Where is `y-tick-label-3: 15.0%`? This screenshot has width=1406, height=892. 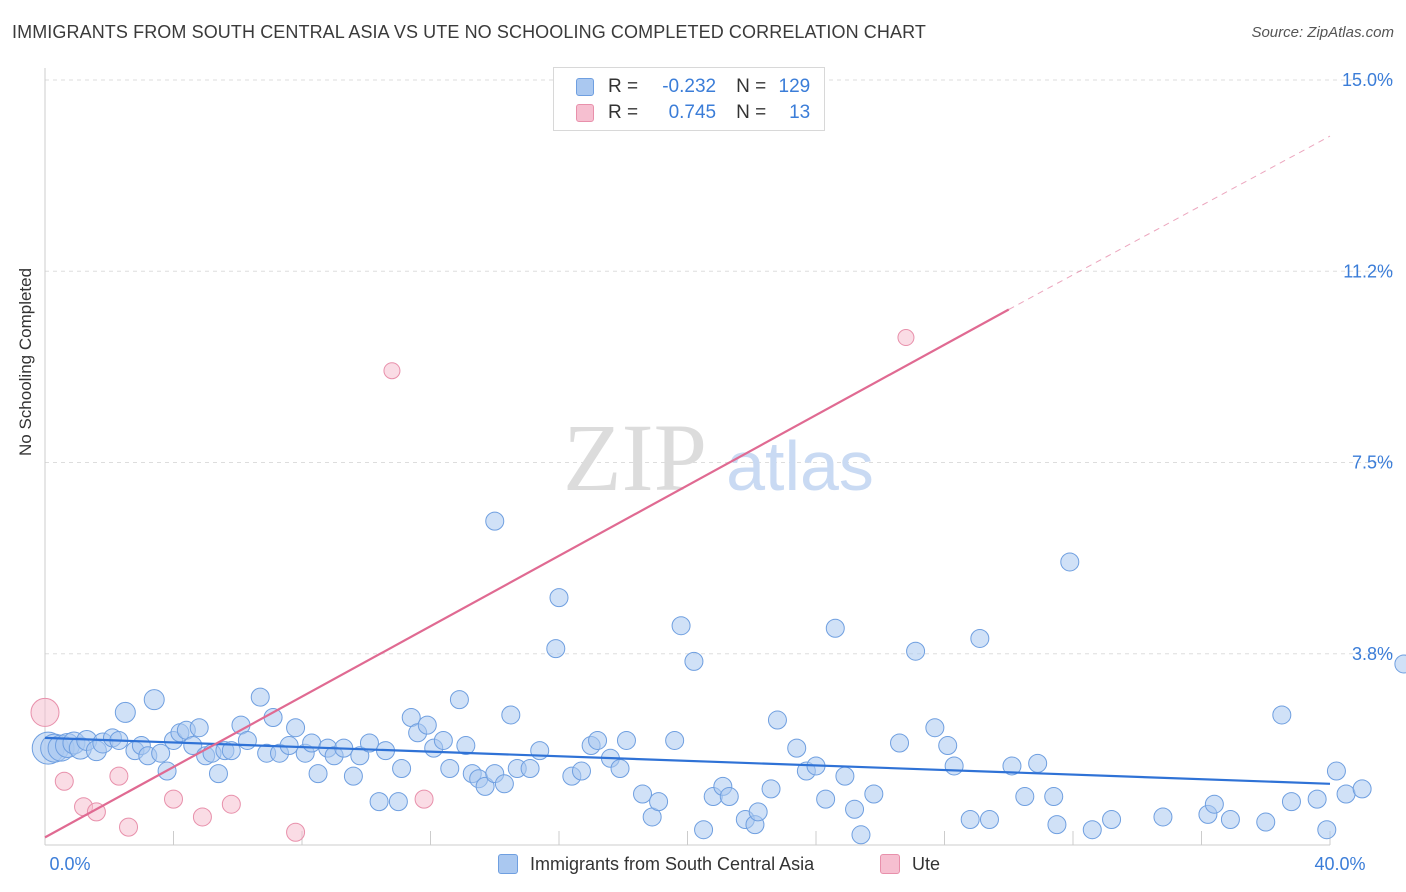 y-tick-label-3: 15.0% is located at coordinates (1367, 80).